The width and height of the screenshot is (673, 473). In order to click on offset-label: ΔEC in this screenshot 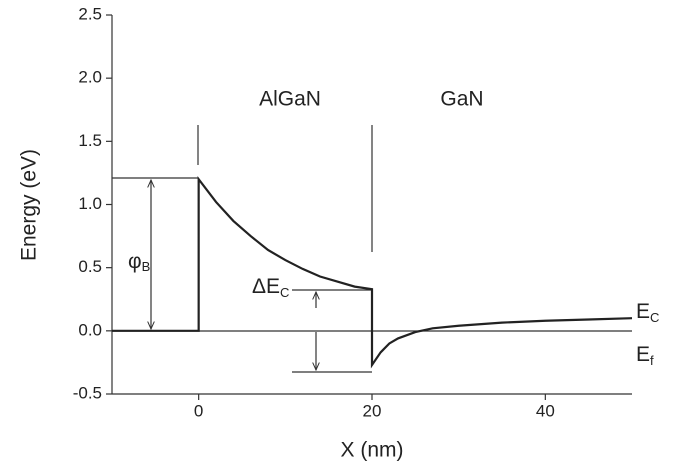, I will do `click(270, 288)`.